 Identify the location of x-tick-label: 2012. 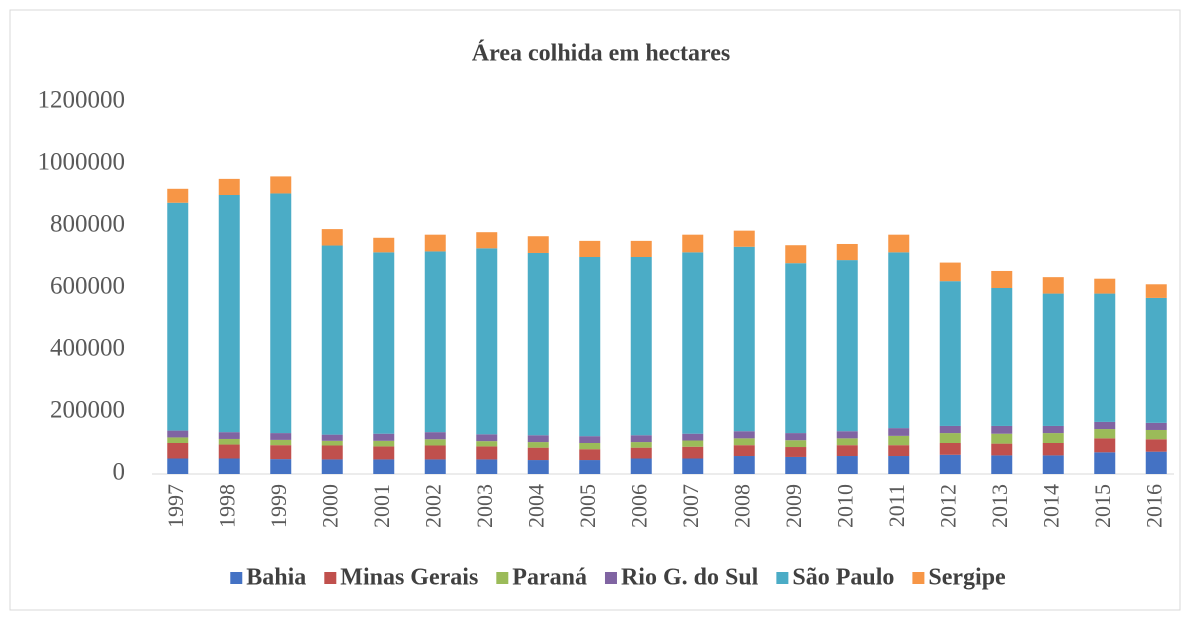
(947, 506).